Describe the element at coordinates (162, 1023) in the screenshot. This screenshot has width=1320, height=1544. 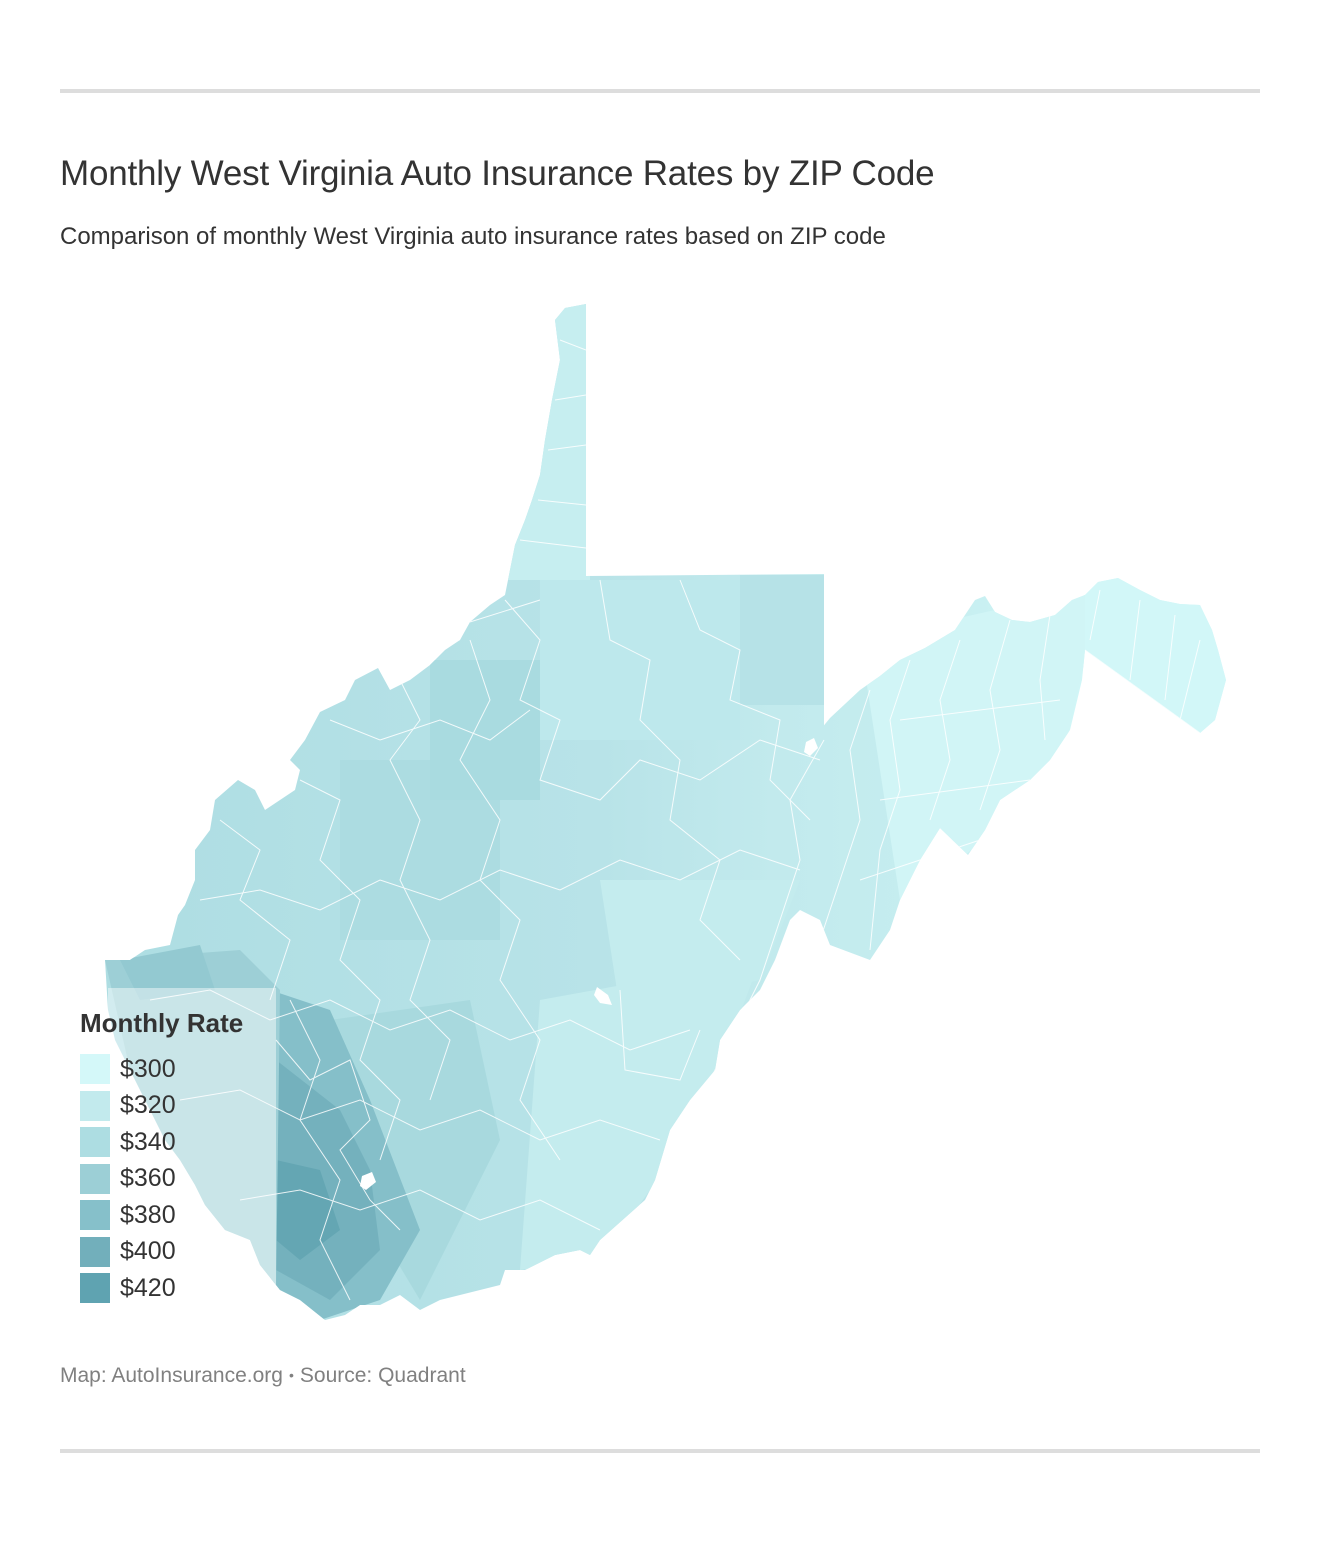
I see `legend-title: Monthly Rate` at that location.